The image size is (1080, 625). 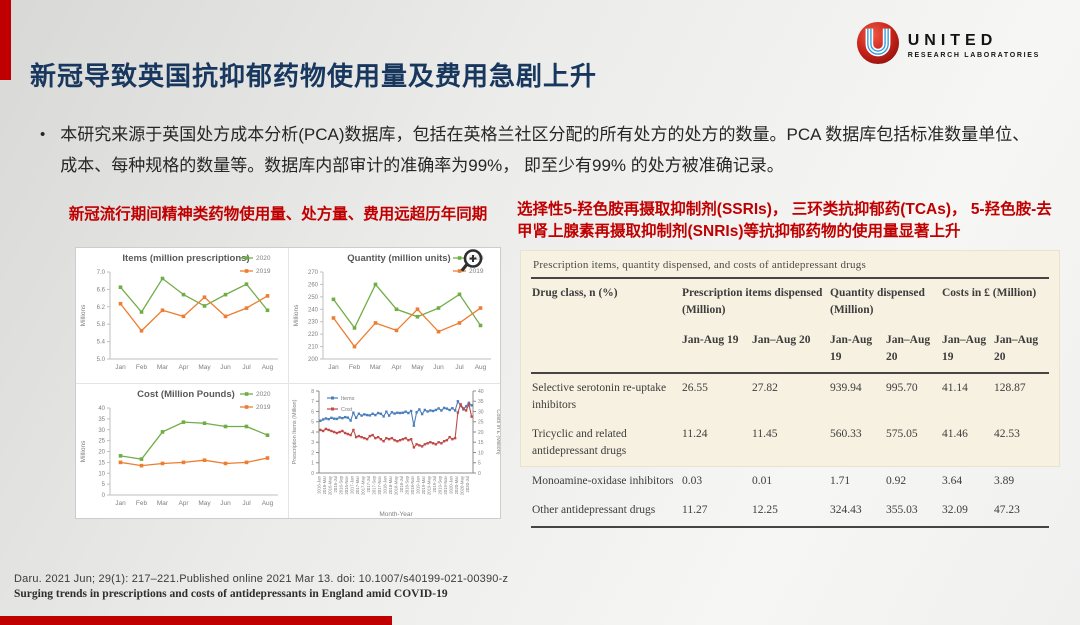 I want to click on table-cell: 27.82, so click(x=765, y=388).